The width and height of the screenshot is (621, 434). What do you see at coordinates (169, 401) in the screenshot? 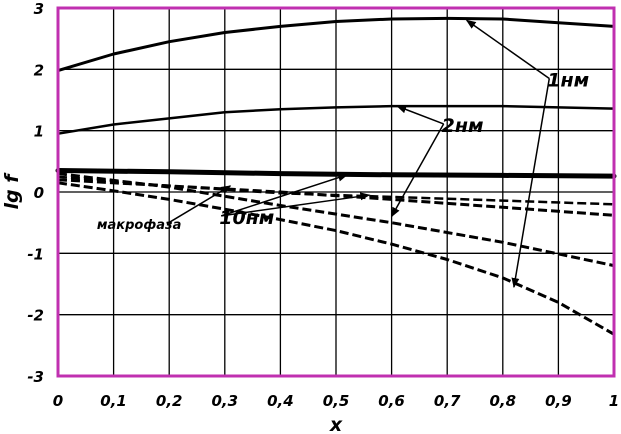
I see `x-tick-label: 0,2` at bounding box center [169, 401].